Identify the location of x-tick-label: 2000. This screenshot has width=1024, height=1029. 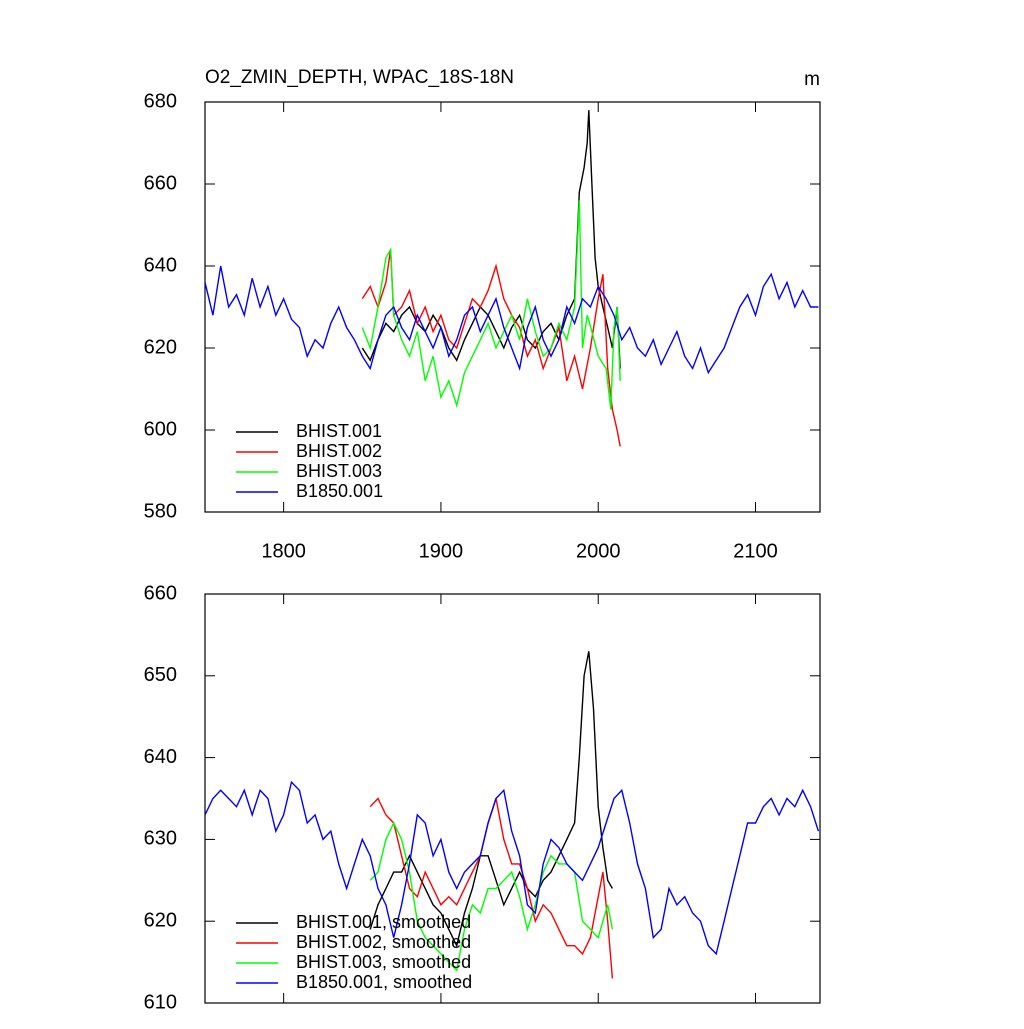
(598, 551).